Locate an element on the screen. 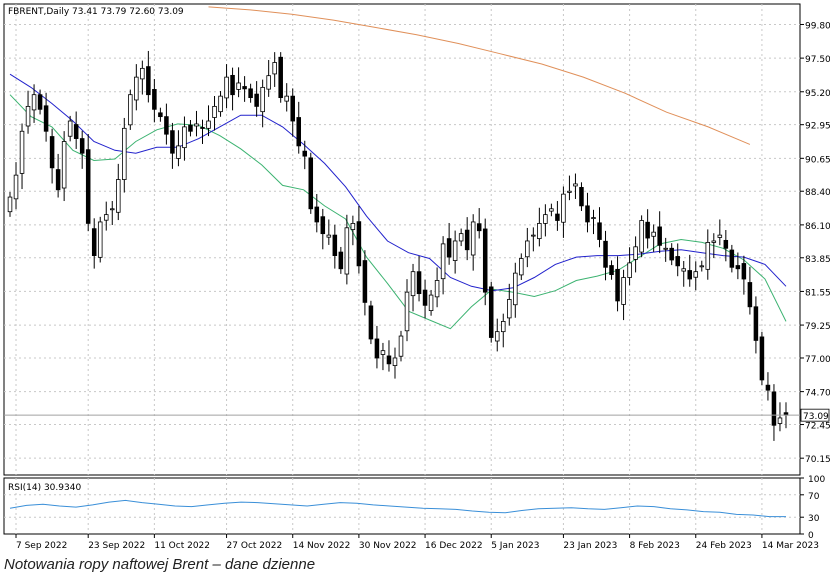 Image resolution: width=830 pixels, height=584 pixels. price-tick-label: 99.80 is located at coordinates (817, 26).